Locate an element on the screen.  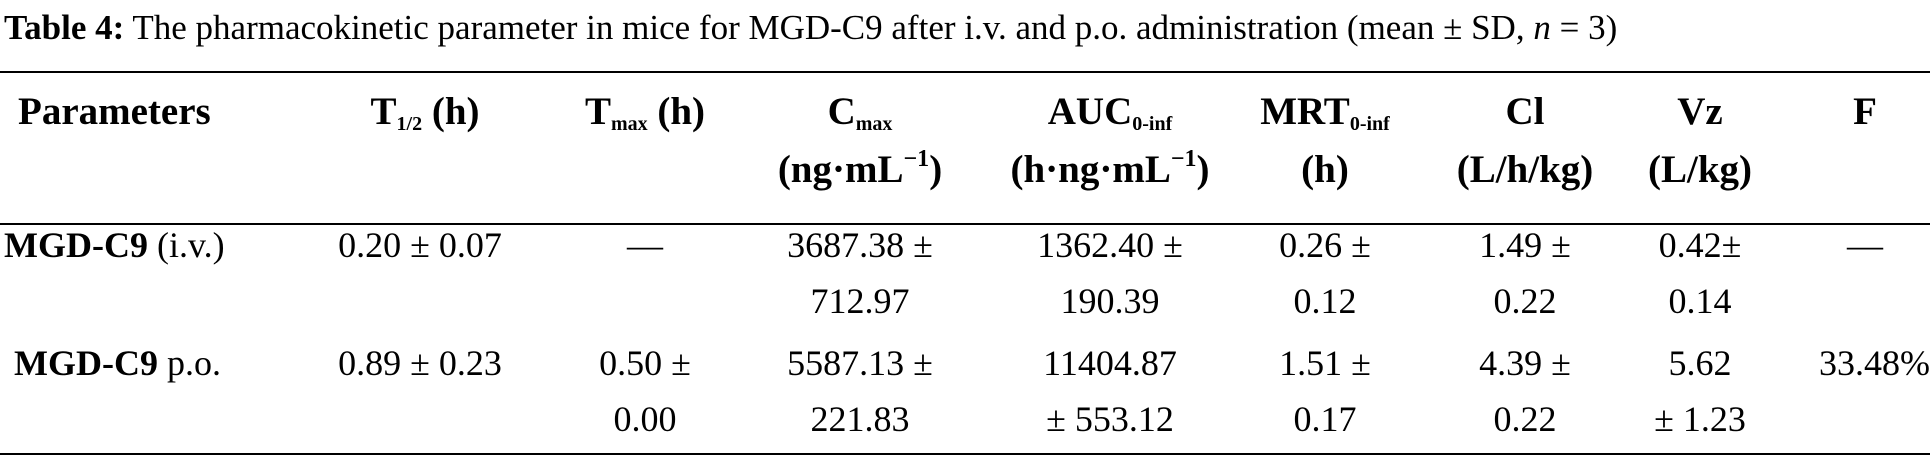
header-t-half: T1/2 (h) is located at coordinates (425, 112).